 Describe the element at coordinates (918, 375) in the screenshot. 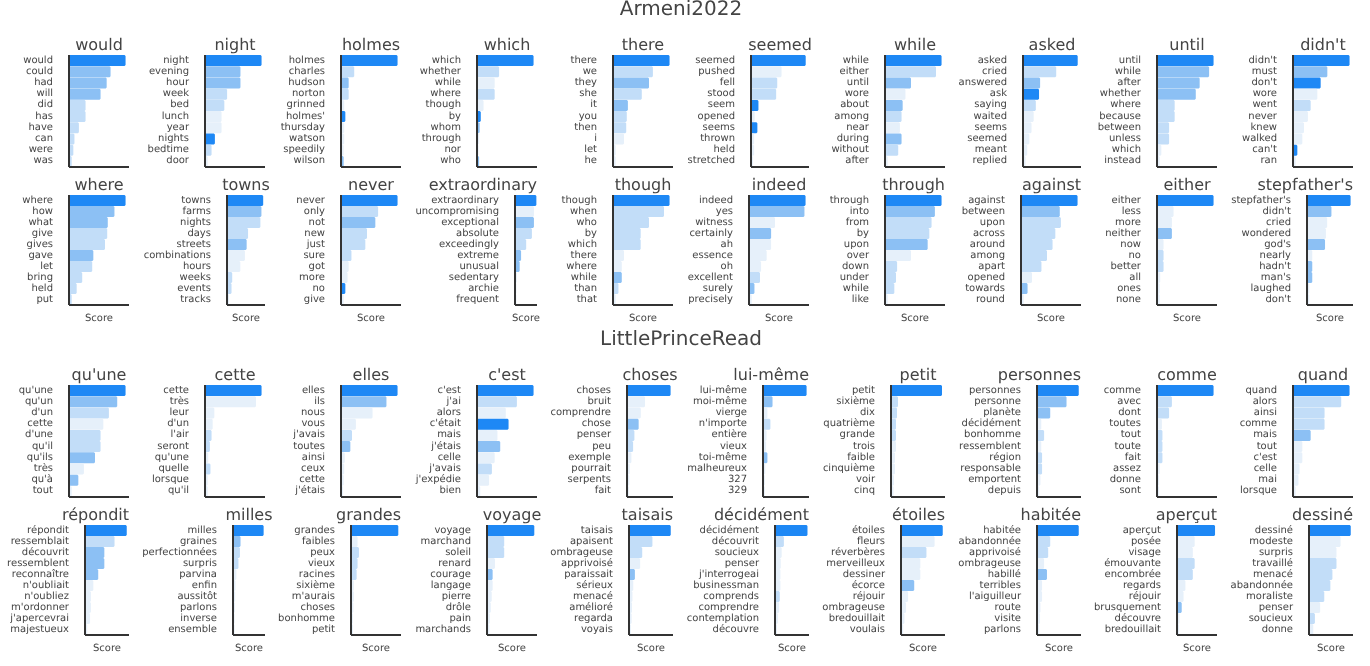

I see `chart-title: petit` at that location.